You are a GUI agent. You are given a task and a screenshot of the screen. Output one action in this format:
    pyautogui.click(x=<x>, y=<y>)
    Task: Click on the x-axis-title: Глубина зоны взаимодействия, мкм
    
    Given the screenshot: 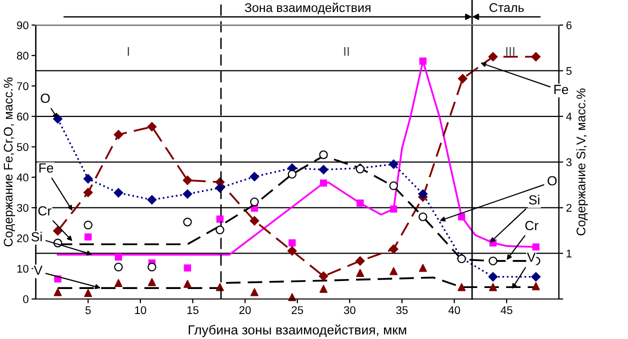 What is the action you would take?
    pyautogui.click(x=297, y=331)
    